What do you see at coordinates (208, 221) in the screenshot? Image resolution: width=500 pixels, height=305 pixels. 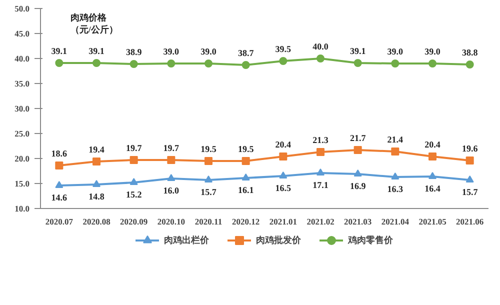 I see `x-tick-label: 2020.11` at bounding box center [208, 221].